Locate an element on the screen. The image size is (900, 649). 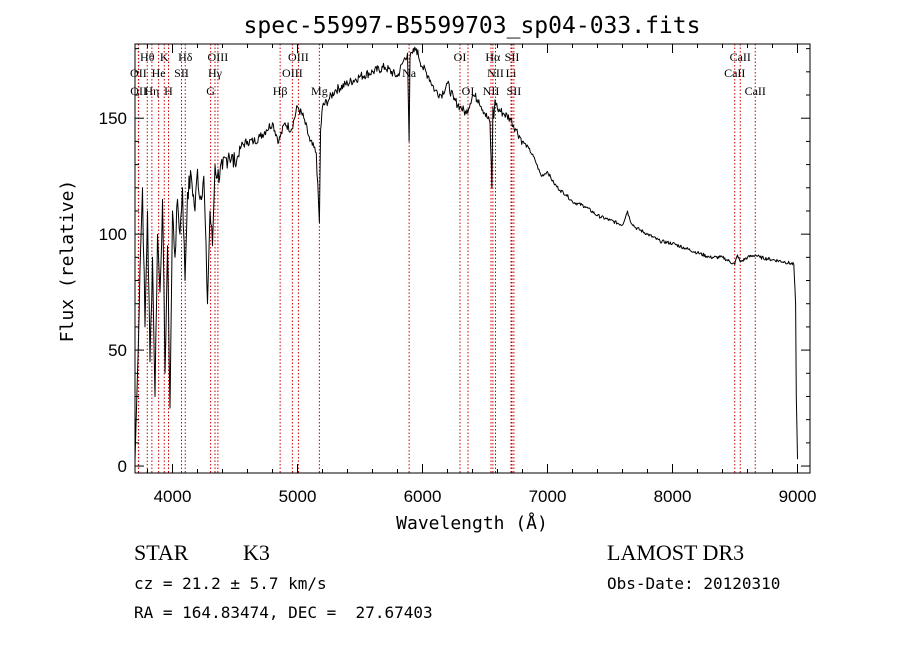
x-tick-label: 4000 is located at coordinates (173, 496).